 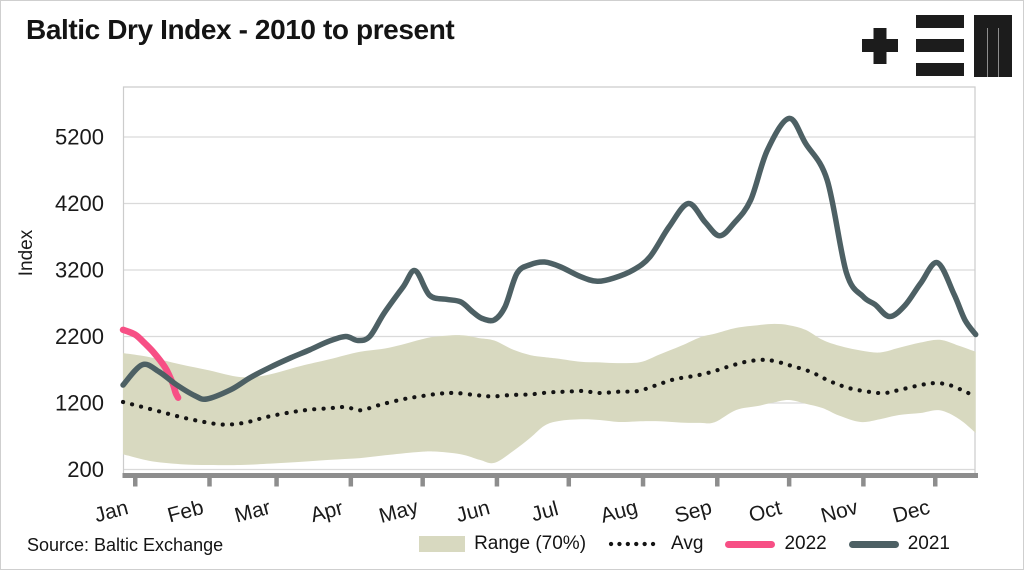 I want to click on x-tick-label: Nov, so click(x=839, y=512).